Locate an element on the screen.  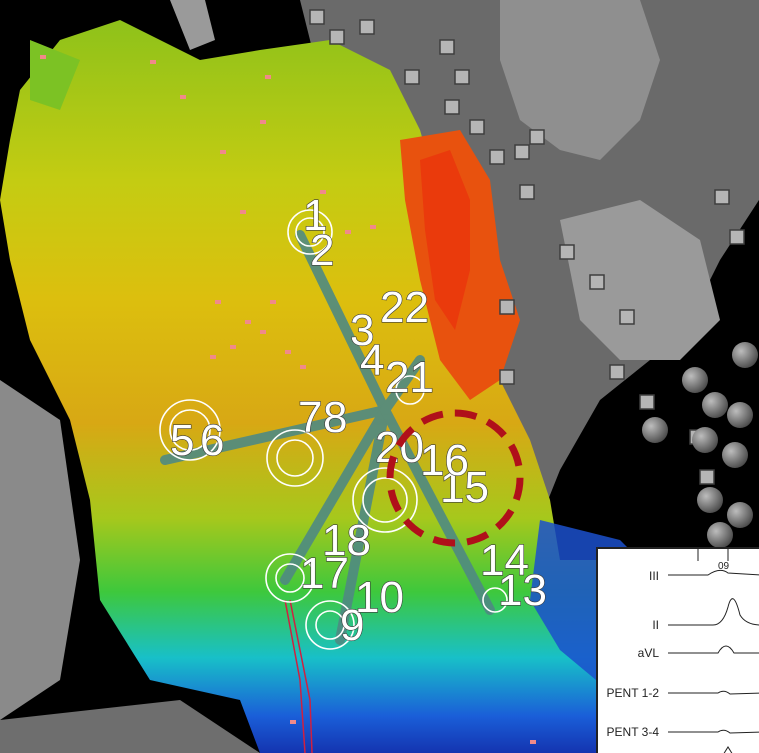
electrode-label: 17 is located at coordinates (324, 573).